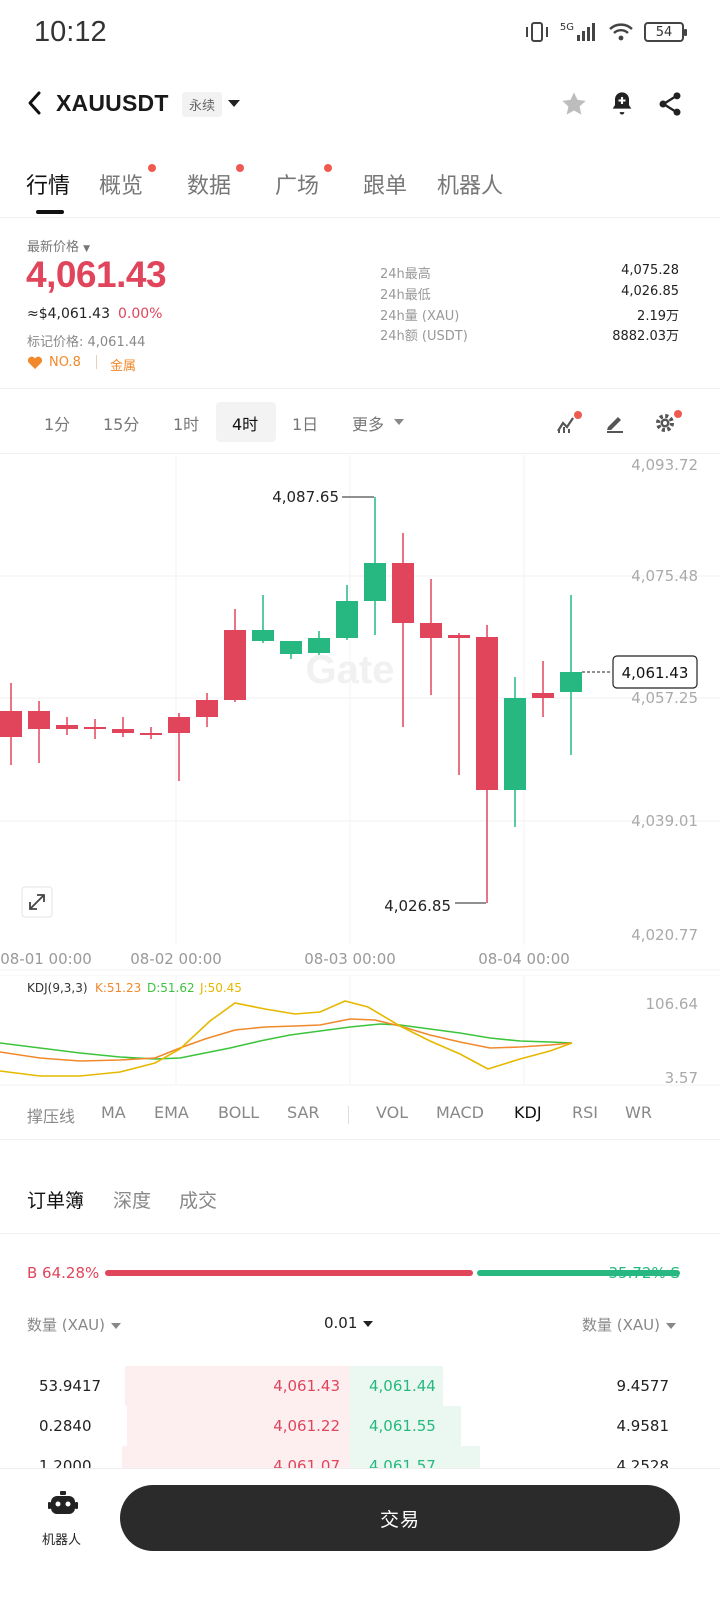 This screenshot has height=1600, width=720. Describe the element at coordinates (643, 1463) in the screenshot. I see `ask-qty: 4.2528` at that location.